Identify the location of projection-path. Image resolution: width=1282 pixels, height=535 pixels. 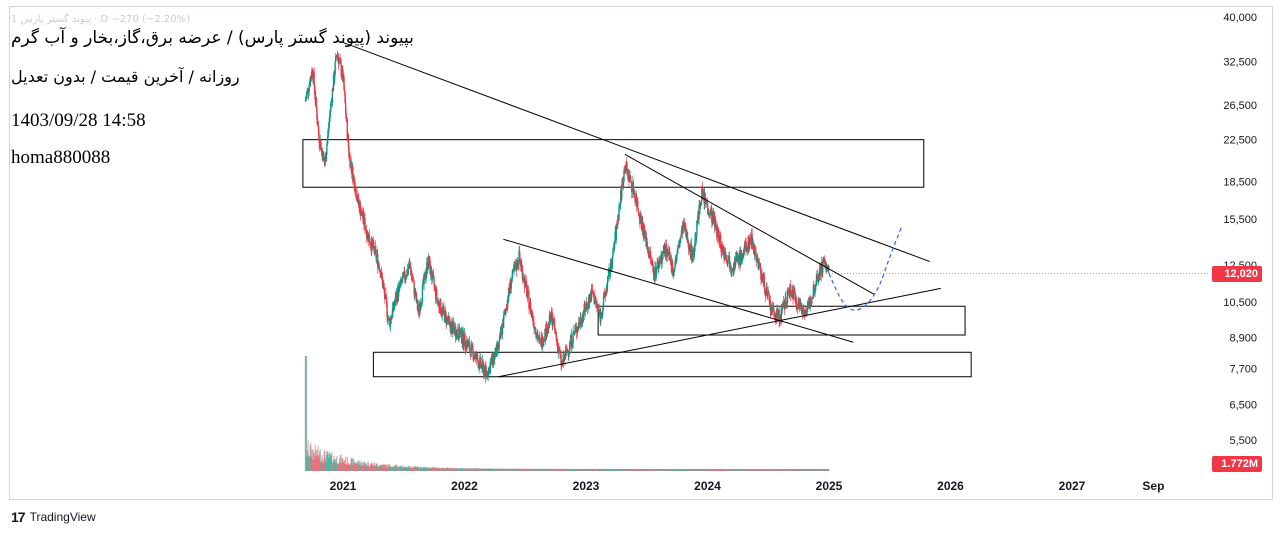
(865, 268).